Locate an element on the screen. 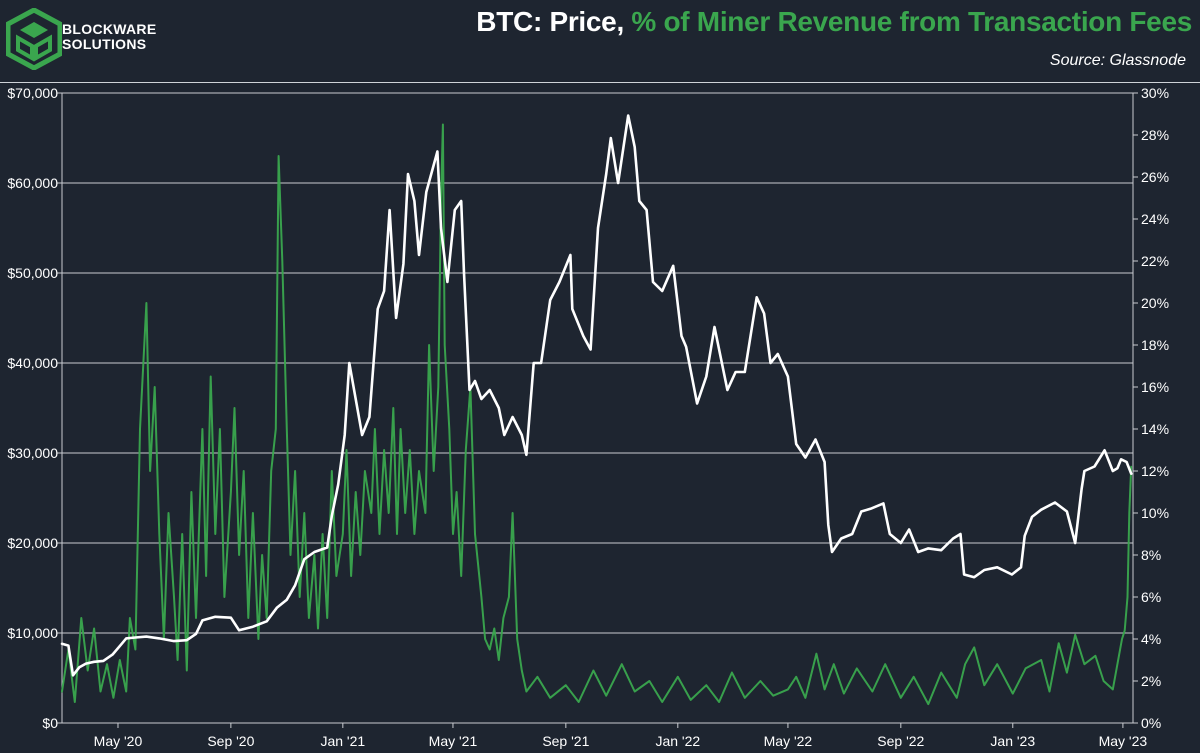 This screenshot has height=753, width=1200. right-tick-label: 4% is located at coordinates (1151, 639).